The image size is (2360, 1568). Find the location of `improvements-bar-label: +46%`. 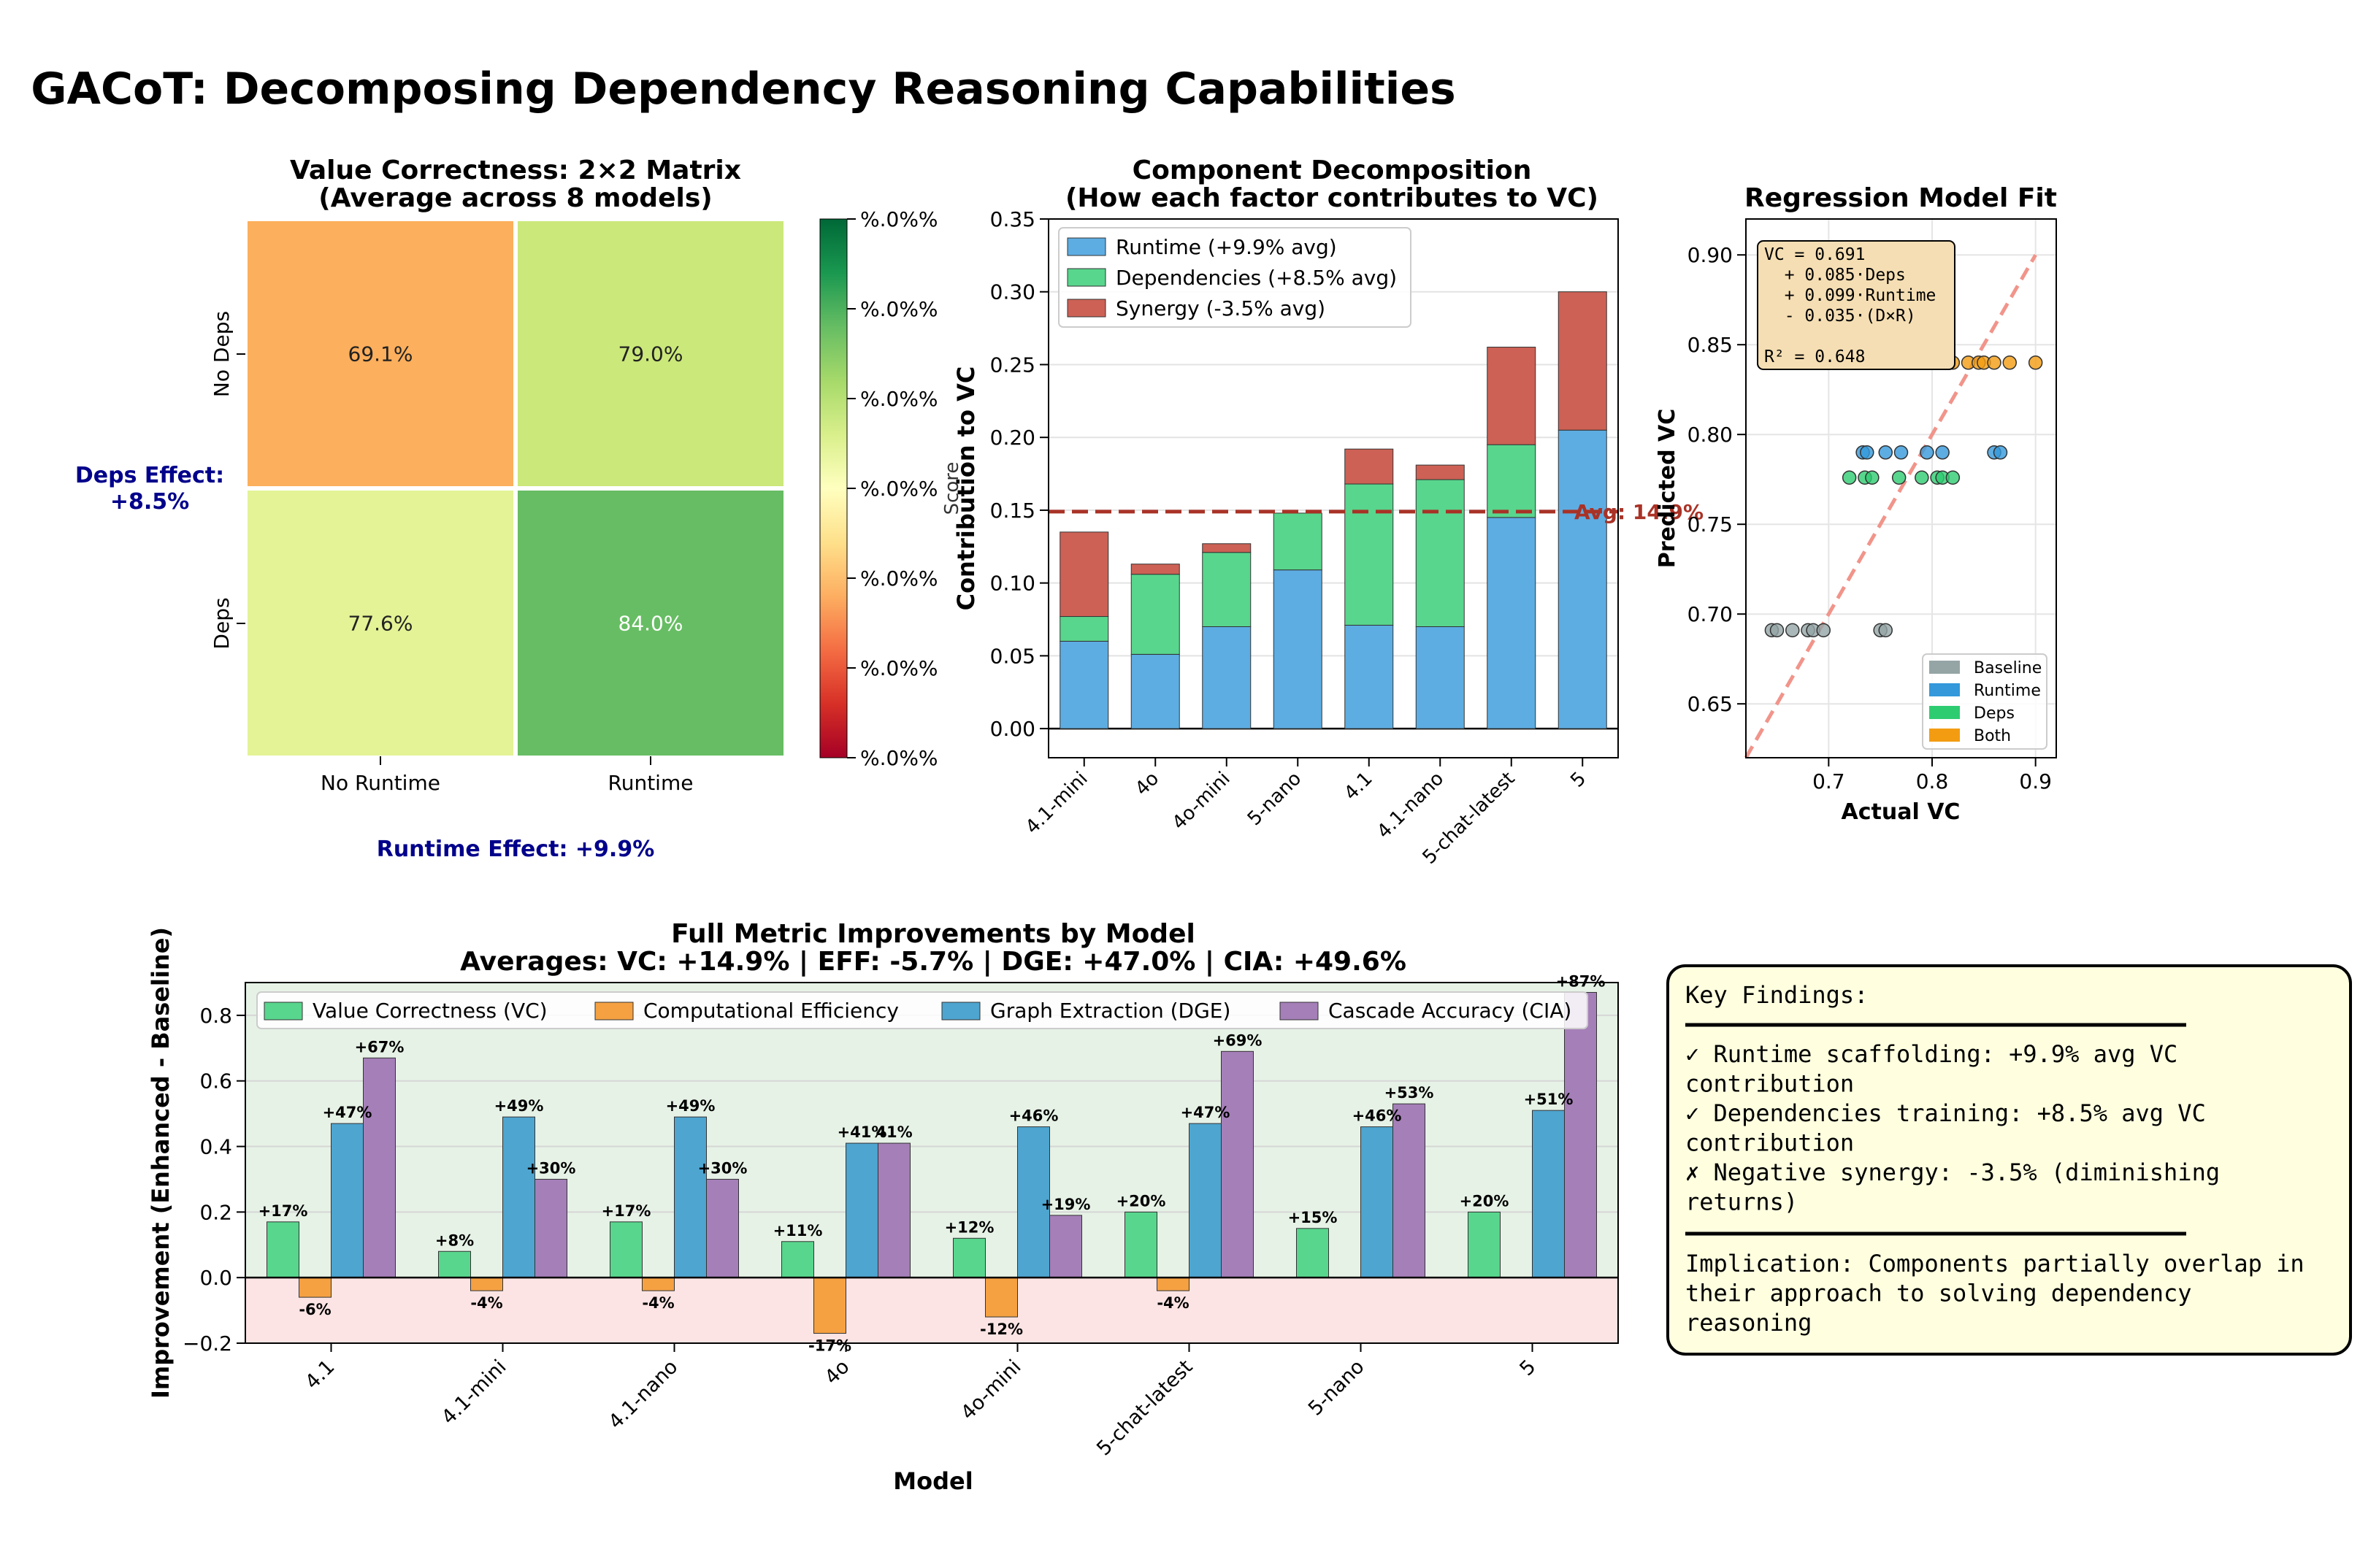

improvements-bar-label: +46% is located at coordinates (1034, 1116).